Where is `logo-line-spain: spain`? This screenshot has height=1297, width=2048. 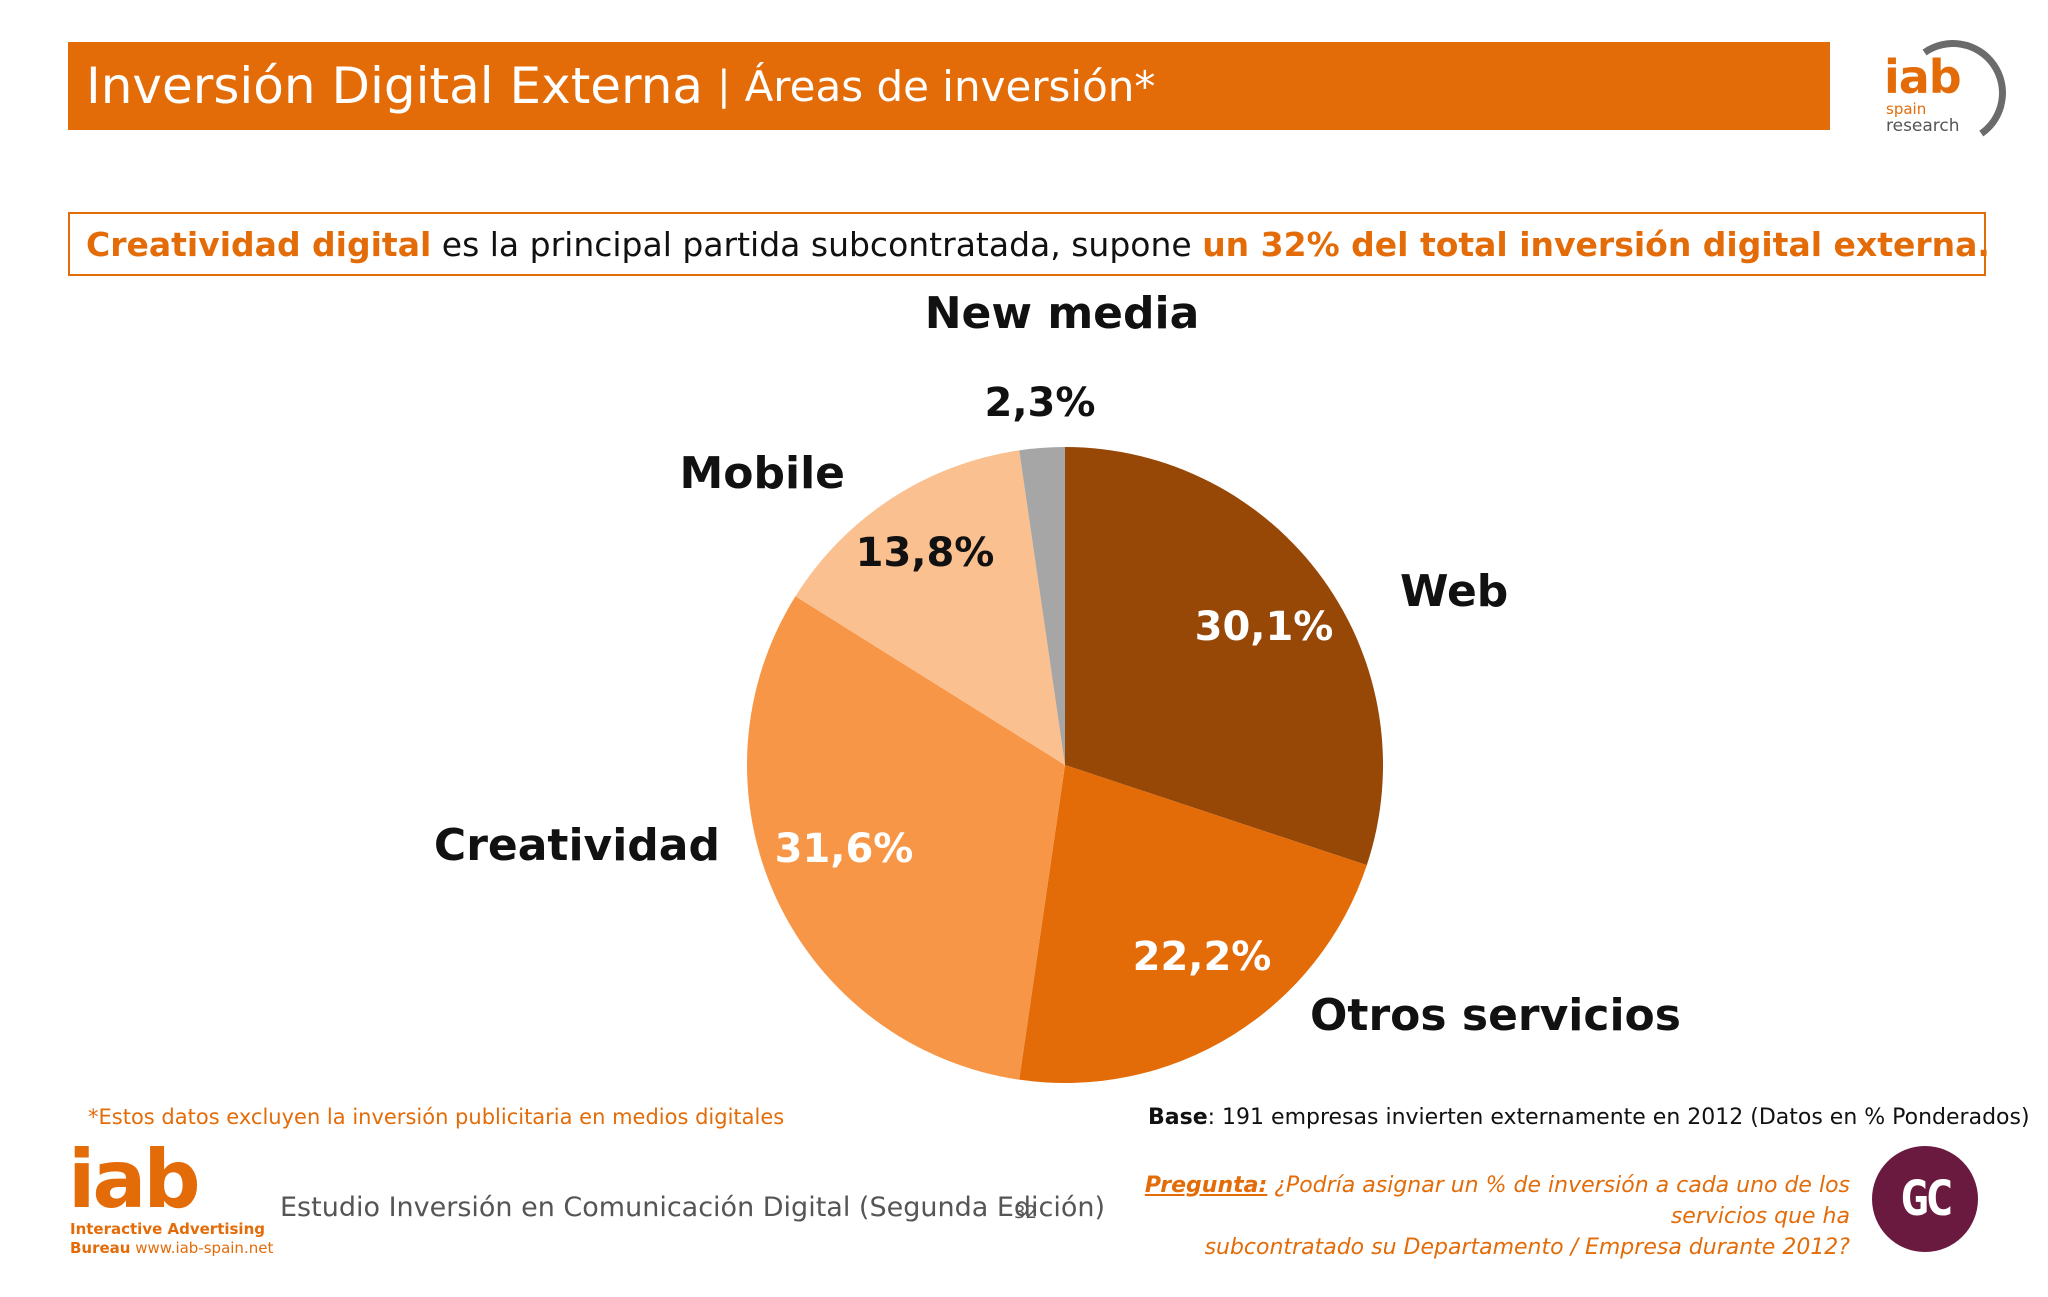
logo-line-spain: spain is located at coordinates (1906, 109).